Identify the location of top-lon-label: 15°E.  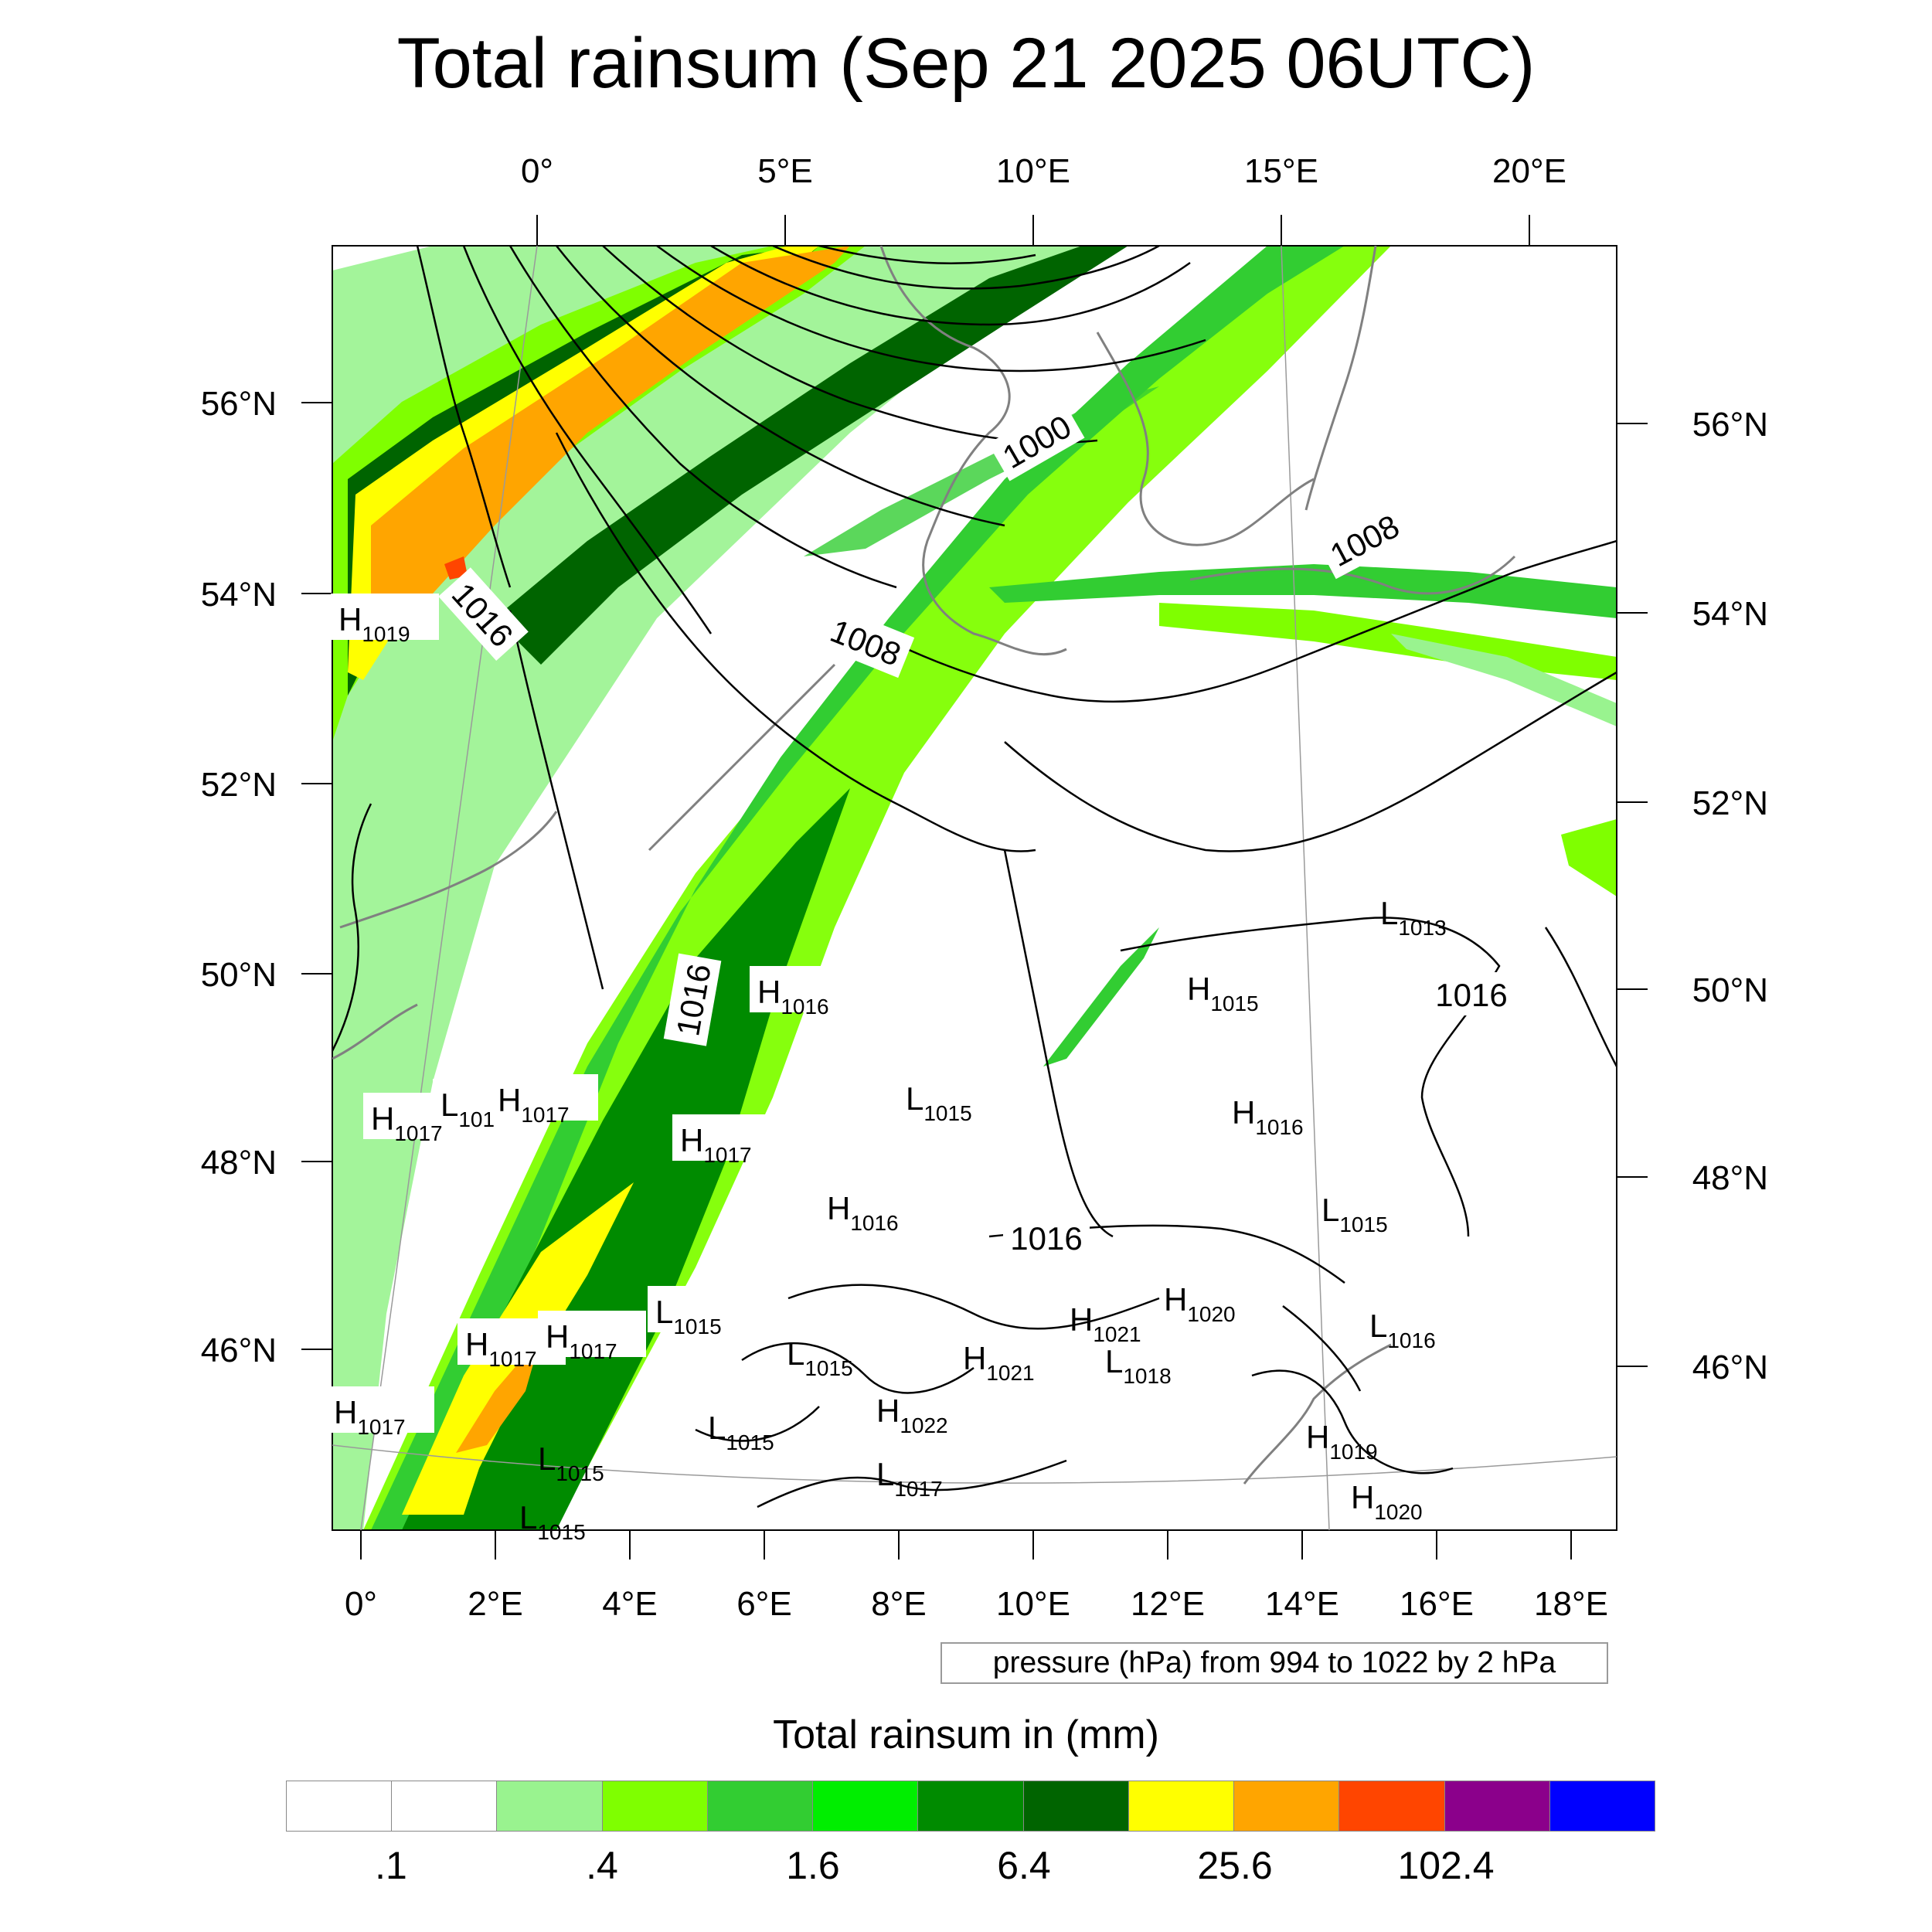
(1281, 171).